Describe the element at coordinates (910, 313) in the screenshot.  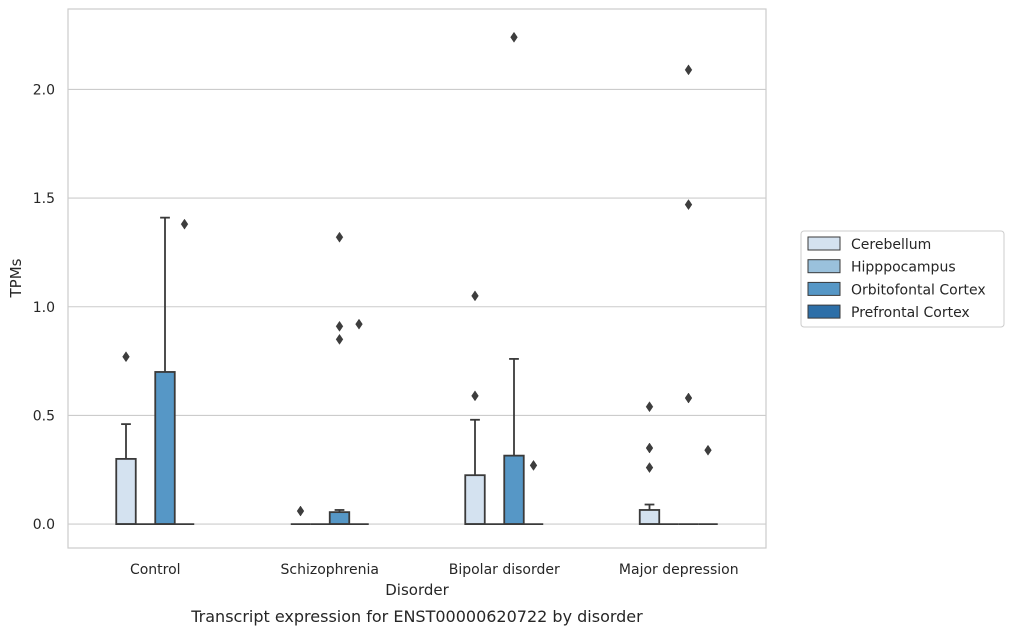
I see `legend-label: Prefrontal Cortex` at that location.